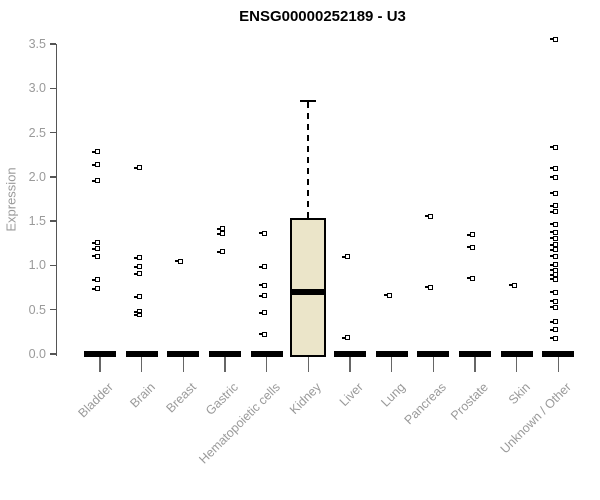 Image resolution: width=600 pixels, height=500 pixels. I want to click on kidney-box, so click(308, 287).